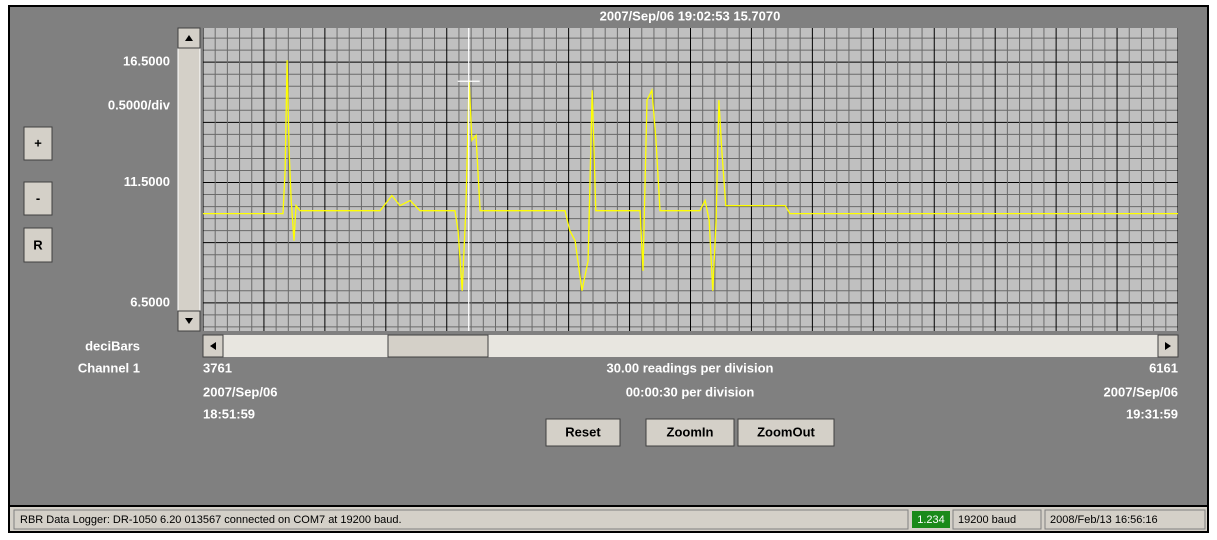 This screenshot has height=540, width=1217. I want to click on arrow-left, so click(213, 346).